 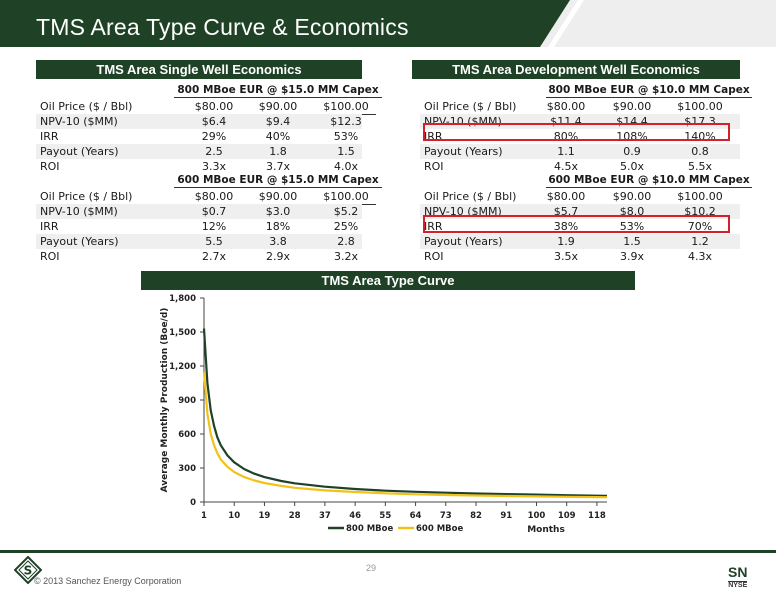 What do you see at coordinates (355, 516) in the screenshot?
I see `x-tick-label: 46` at bounding box center [355, 516].